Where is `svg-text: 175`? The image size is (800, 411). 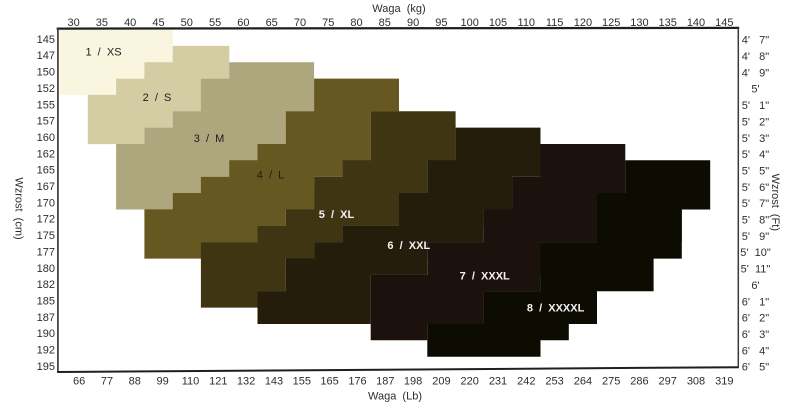
svg-text: 175 is located at coordinates (46, 236).